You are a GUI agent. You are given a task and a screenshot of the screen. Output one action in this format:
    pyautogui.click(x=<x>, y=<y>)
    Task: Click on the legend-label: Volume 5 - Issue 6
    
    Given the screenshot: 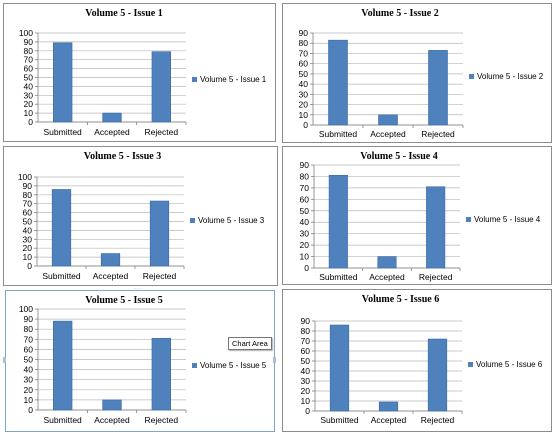 What is the action you would take?
    pyautogui.click(x=509, y=364)
    